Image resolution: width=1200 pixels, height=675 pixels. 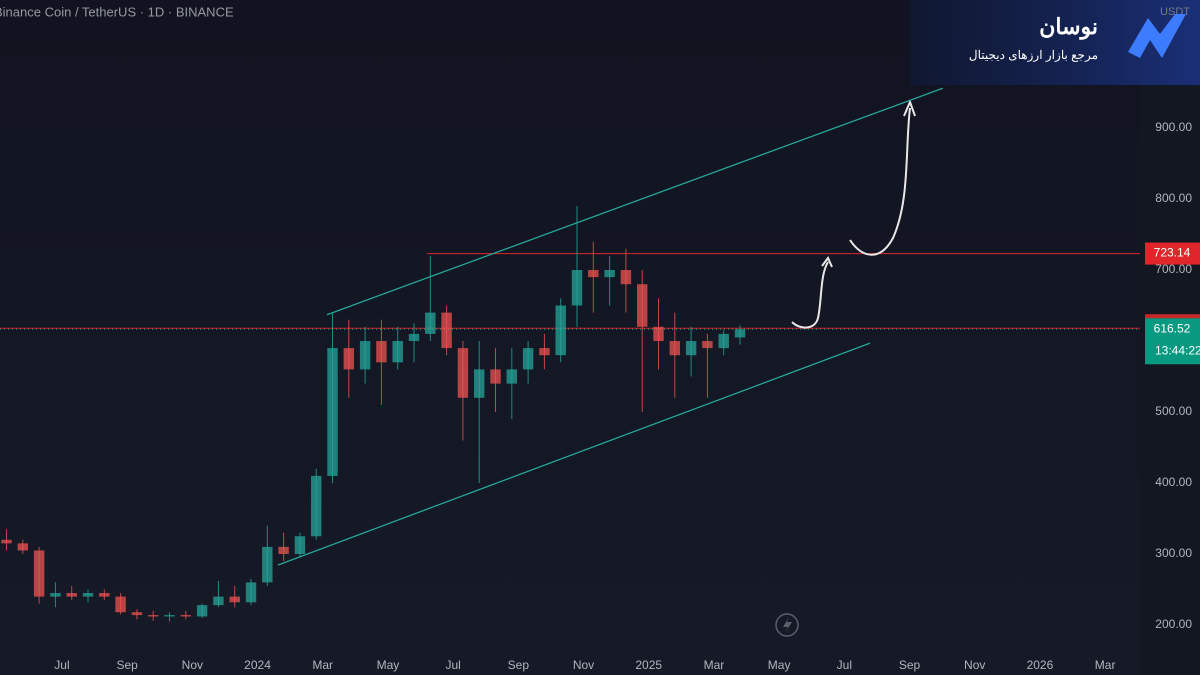 I want to click on y-tick-label: 700.00, so click(x=1173, y=269).